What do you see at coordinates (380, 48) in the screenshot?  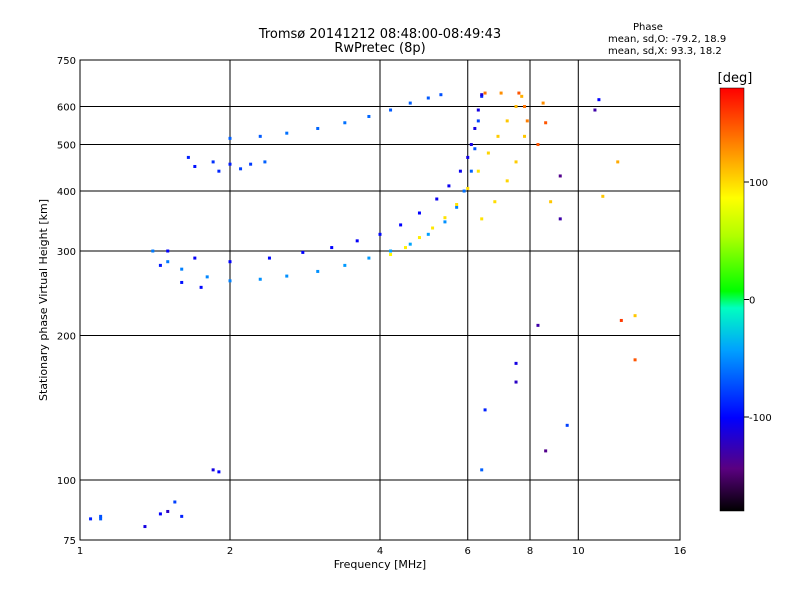 I see `chart-subtitle: RwPretec (8p)` at bounding box center [380, 48].